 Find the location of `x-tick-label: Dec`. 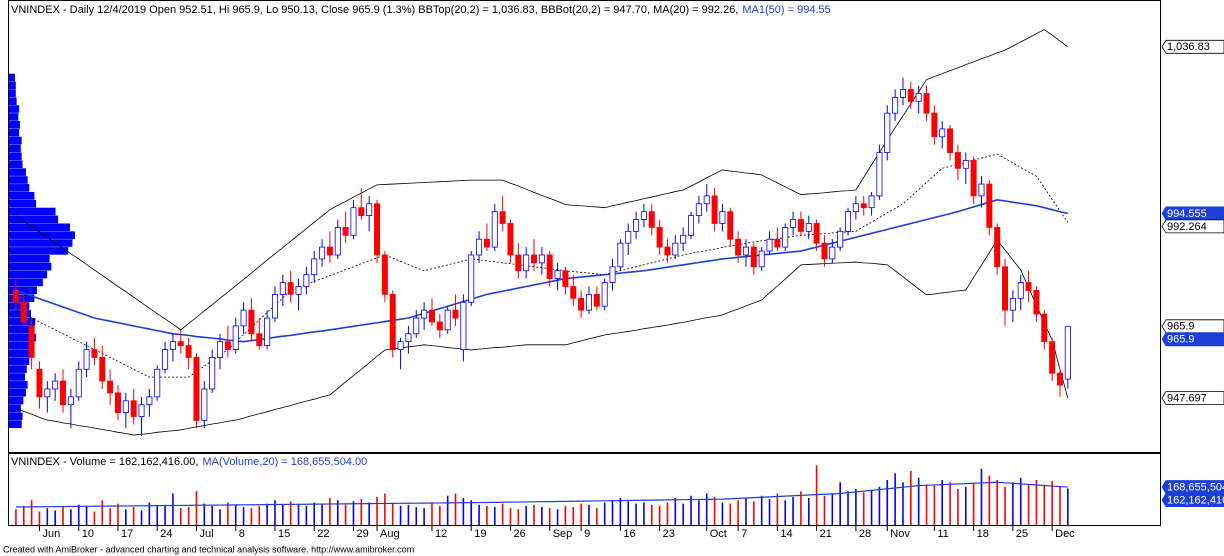

x-tick-label: Dec is located at coordinates (1065, 534).